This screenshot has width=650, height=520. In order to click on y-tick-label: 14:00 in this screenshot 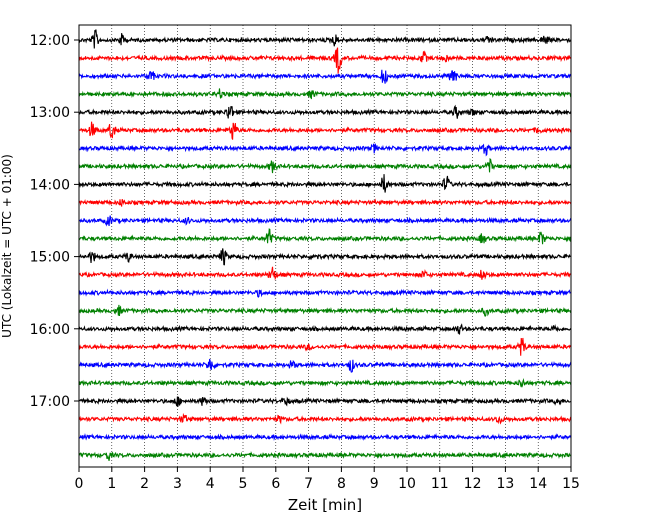, I will do `click(50, 185)`.